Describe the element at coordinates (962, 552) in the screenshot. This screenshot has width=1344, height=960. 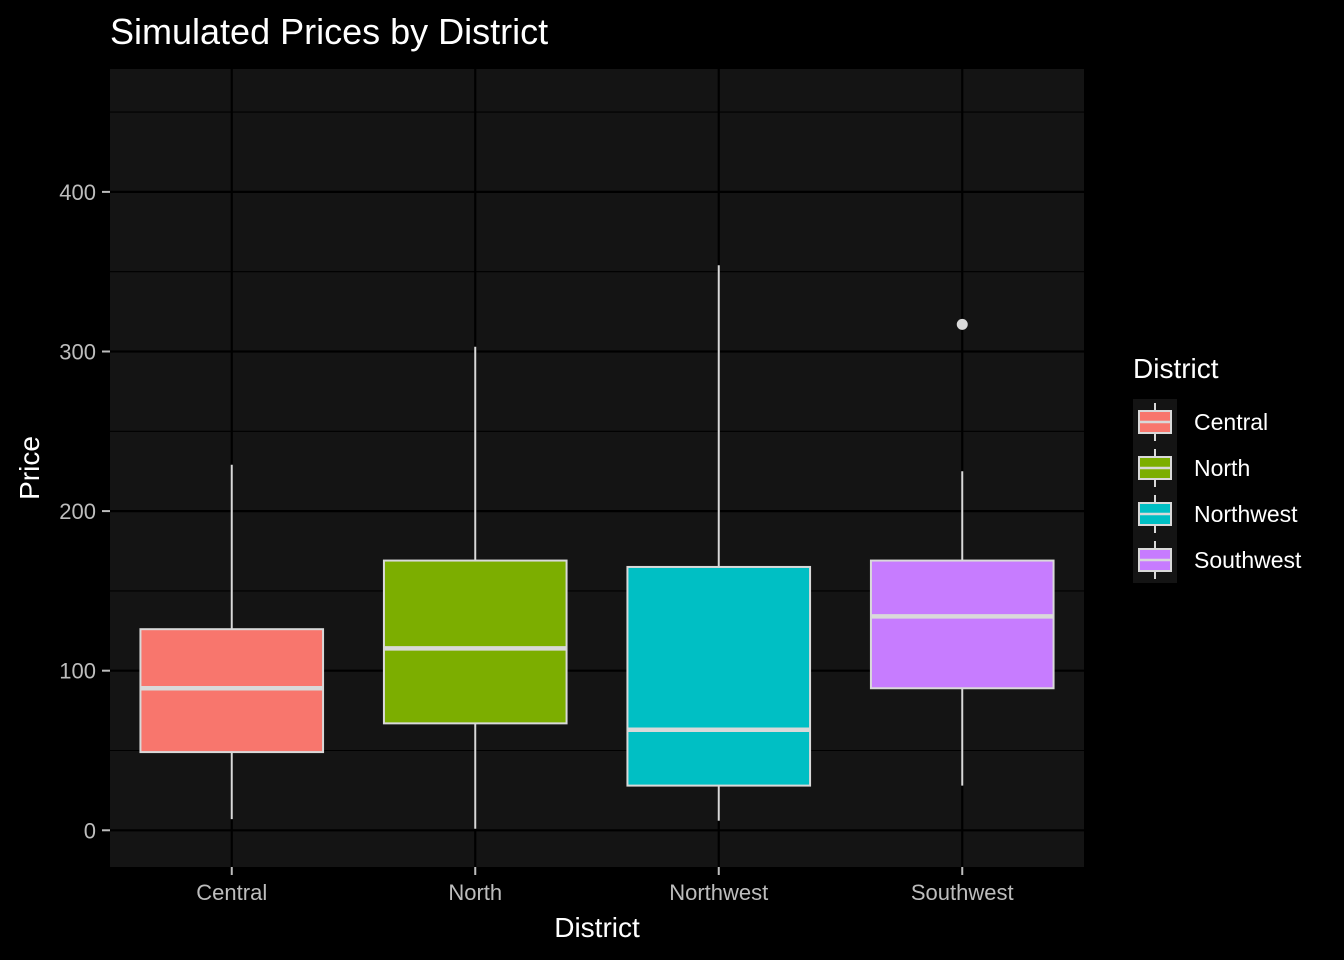
I see `box-southwest` at that location.